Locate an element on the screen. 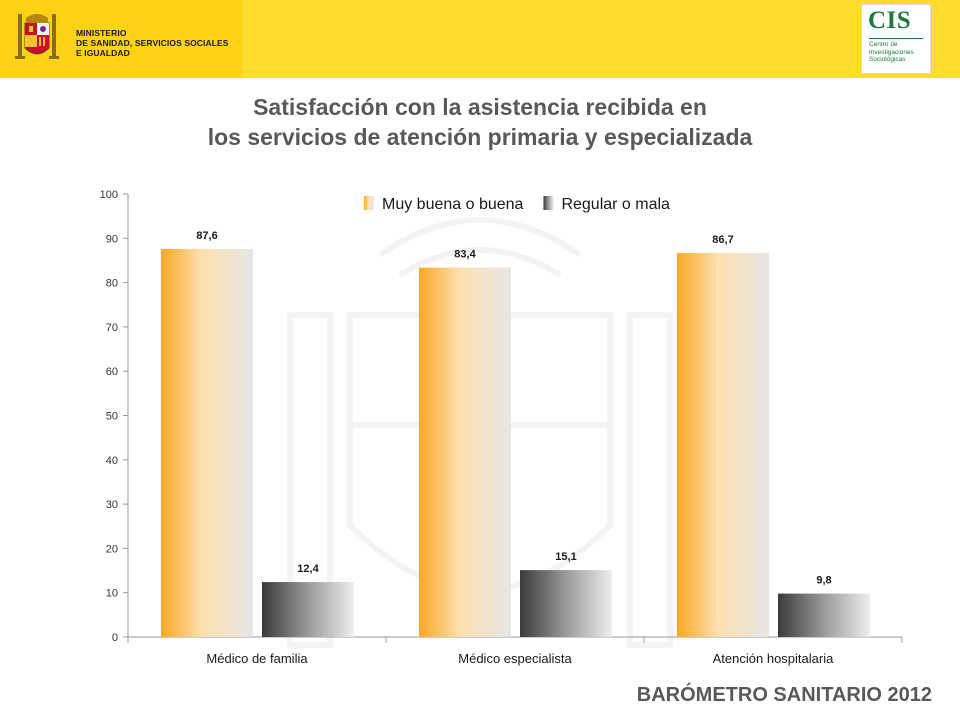 This screenshot has height=720, width=960. y-tick-label: 30 is located at coordinates (112, 505).